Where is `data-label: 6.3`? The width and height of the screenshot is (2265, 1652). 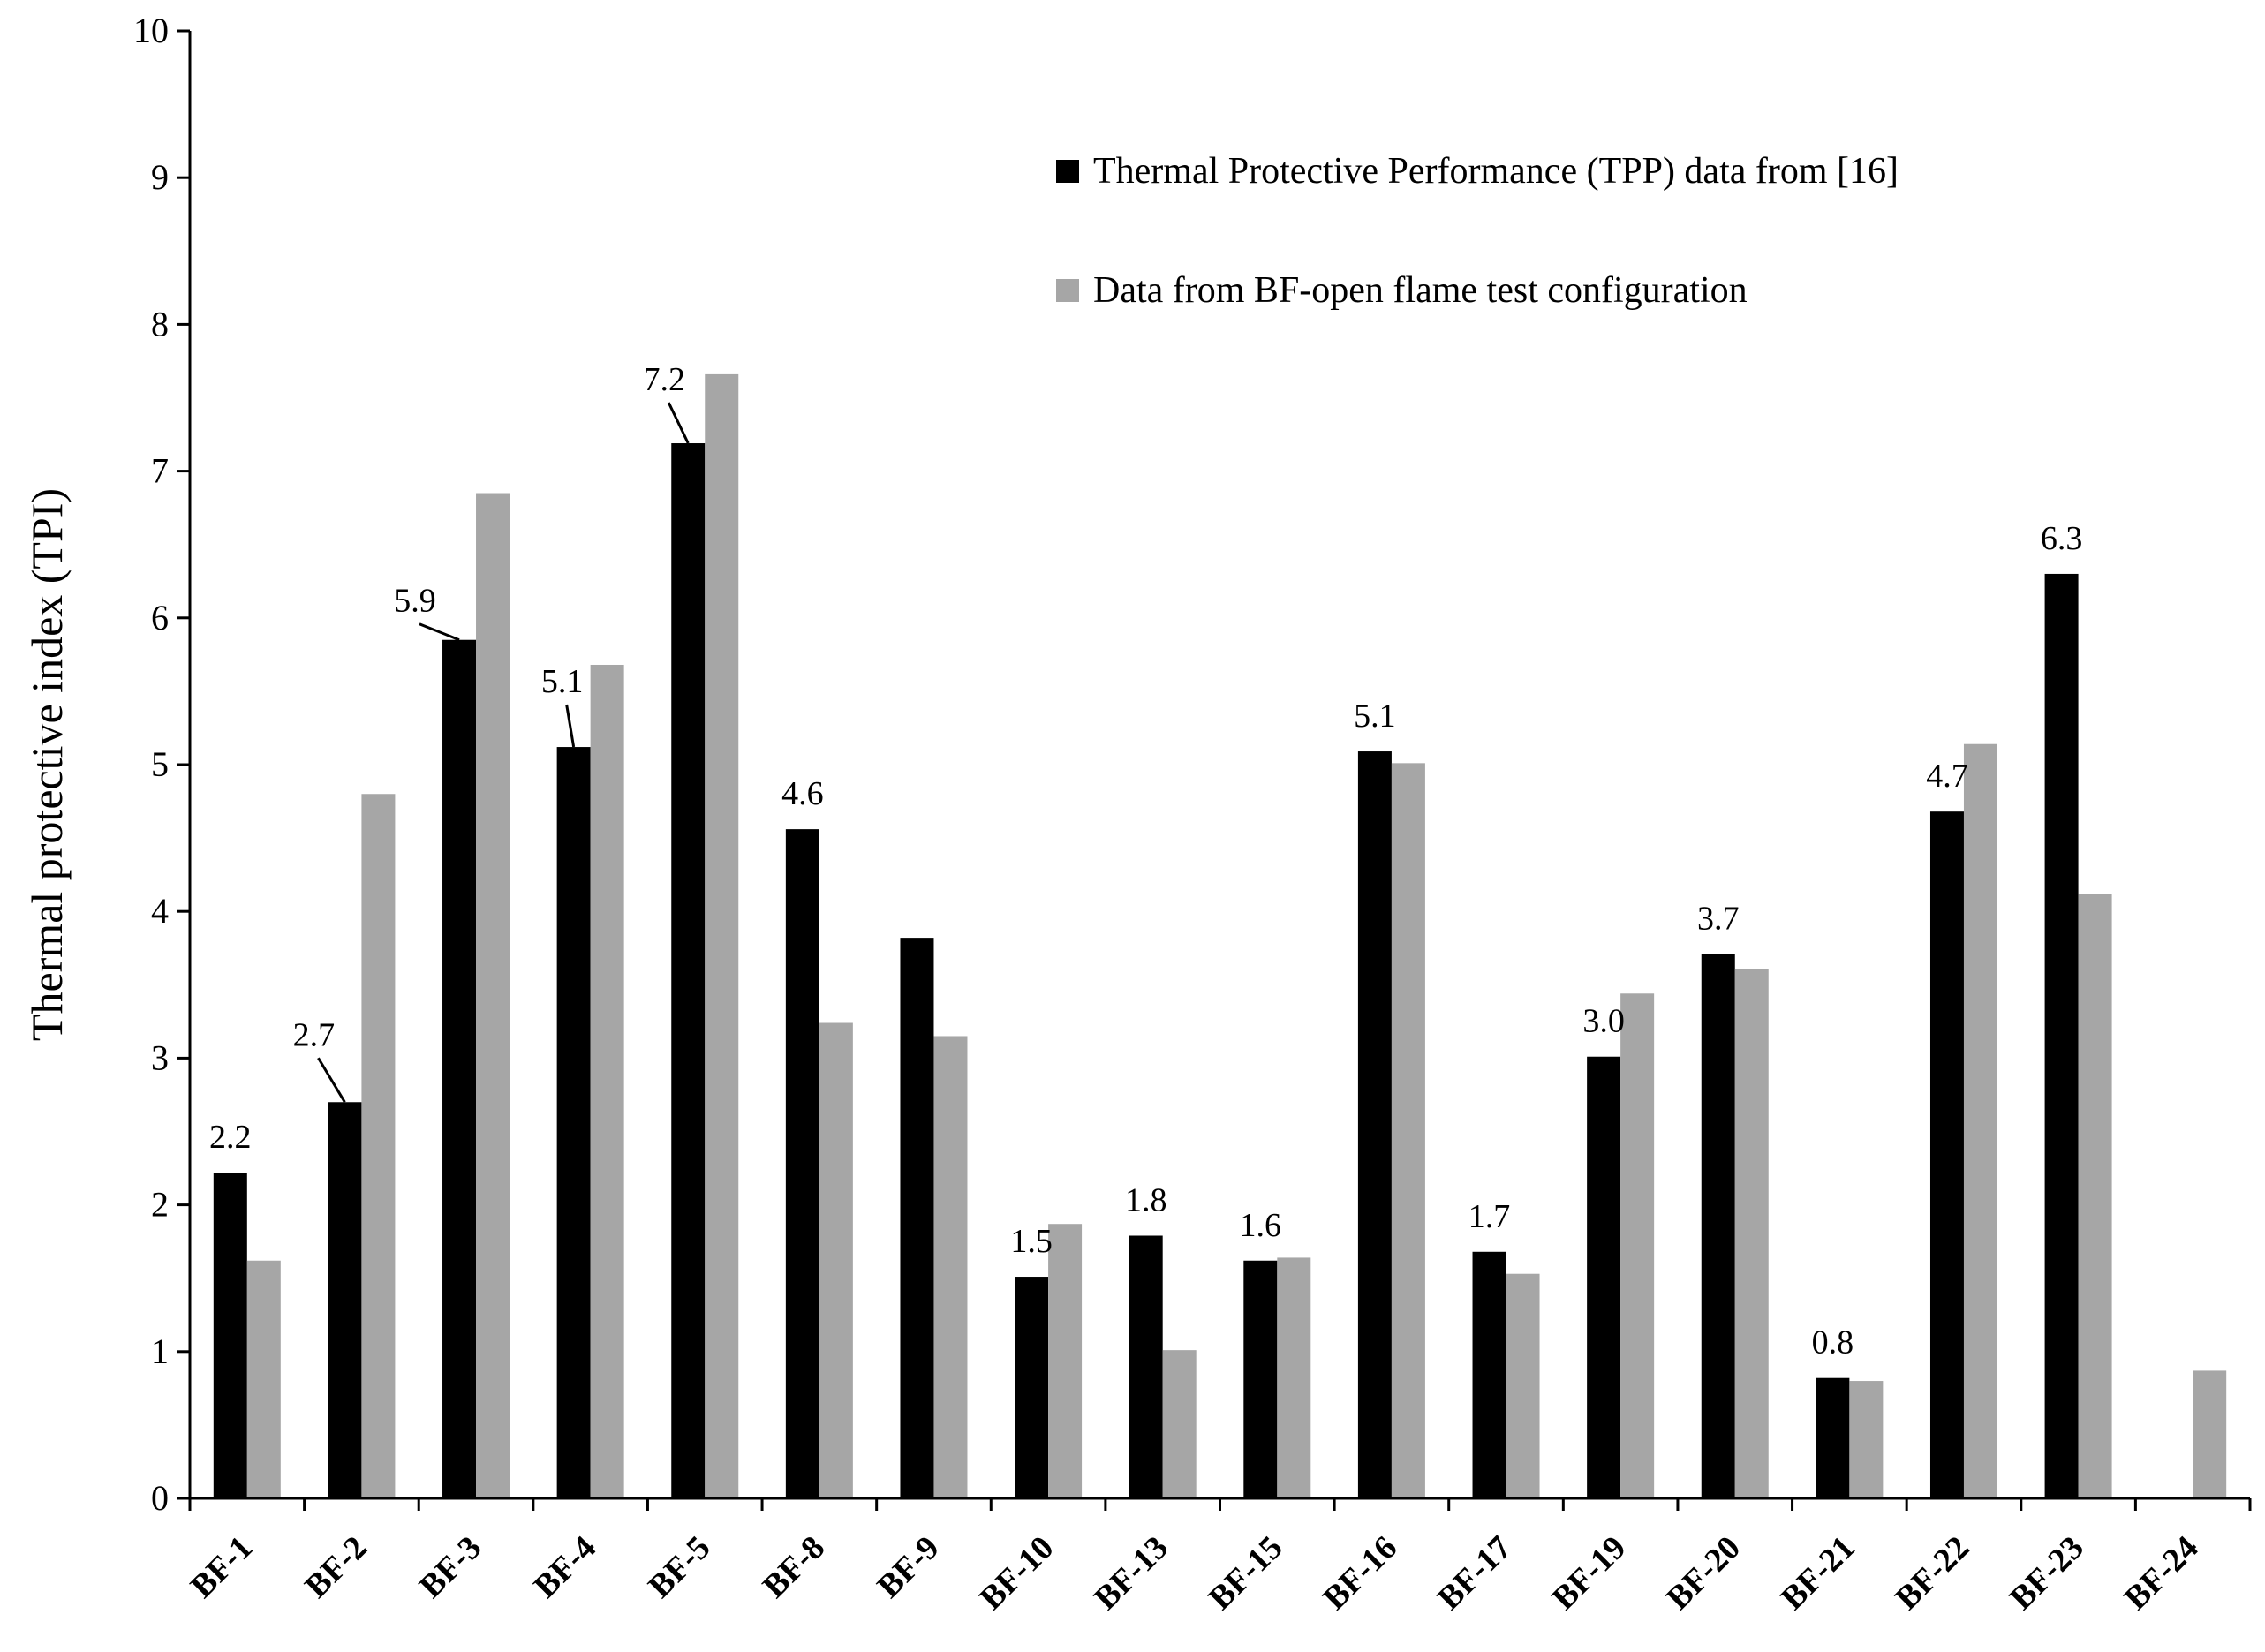 data-label: 6.3 is located at coordinates (2062, 538).